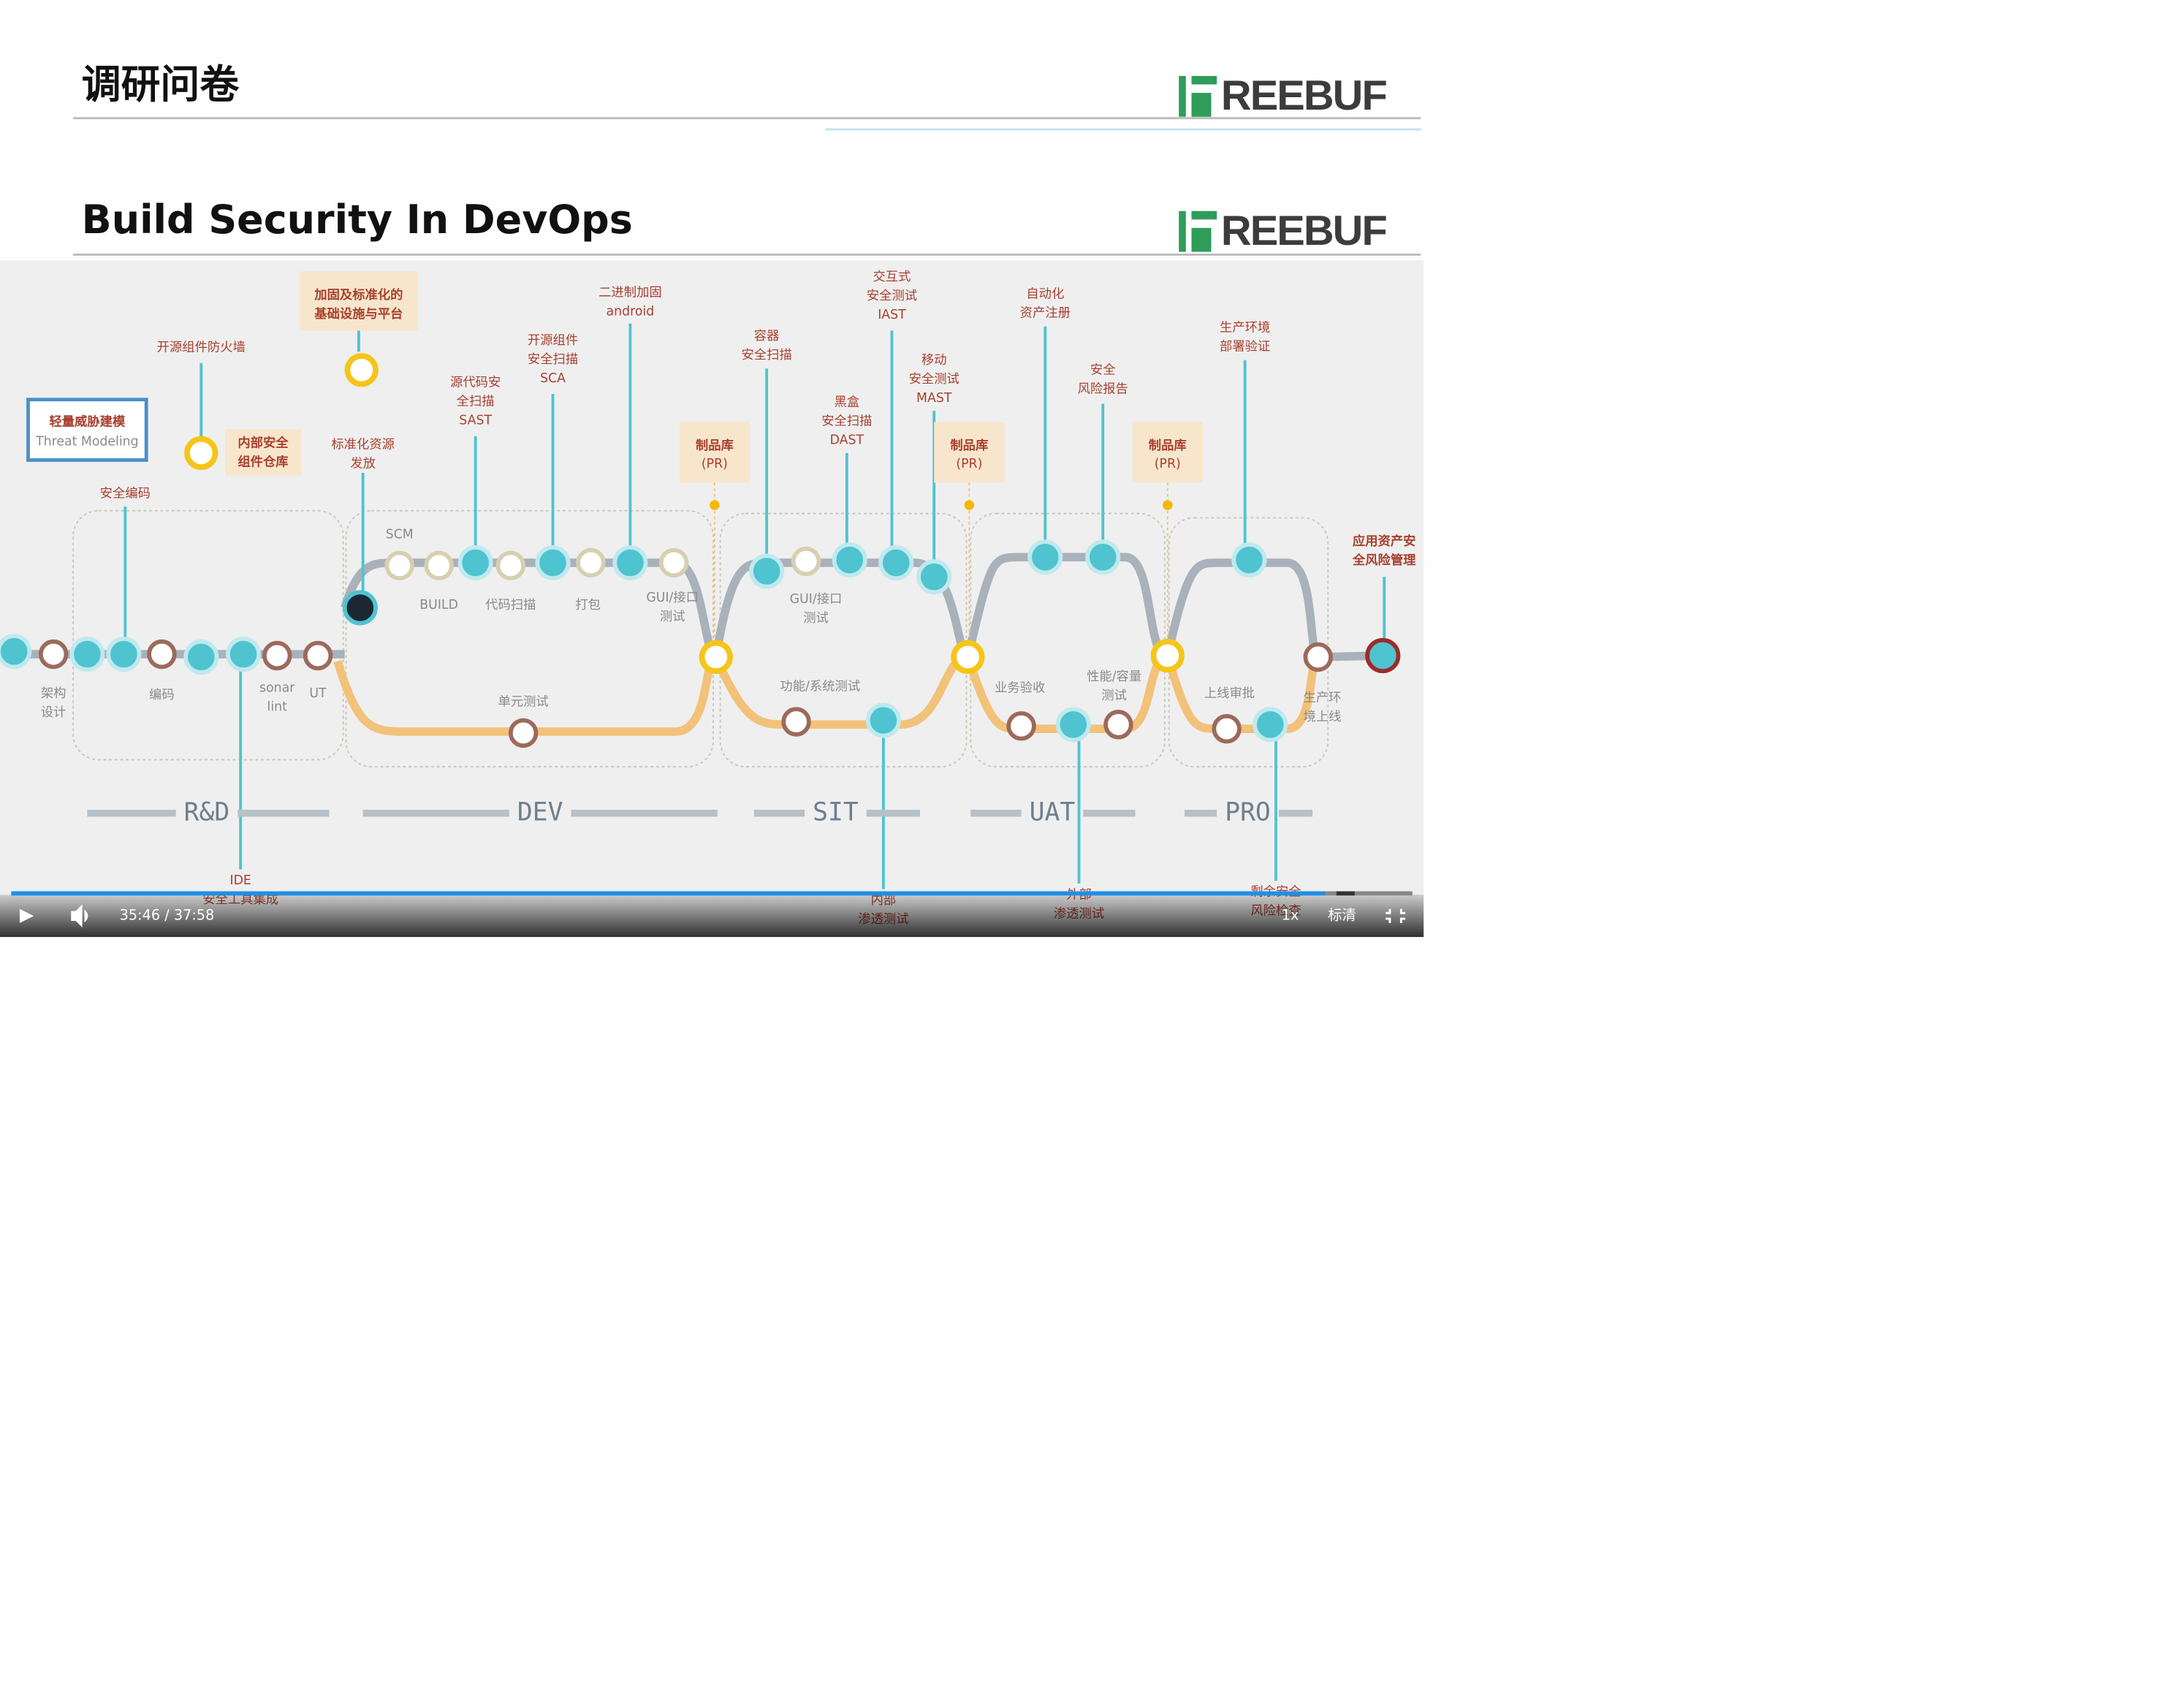 The width and height of the screenshot is (2174, 1708). Describe the element at coordinates (476, 402) in the screenshot. I see `callout-label: 全扫描` at that location.